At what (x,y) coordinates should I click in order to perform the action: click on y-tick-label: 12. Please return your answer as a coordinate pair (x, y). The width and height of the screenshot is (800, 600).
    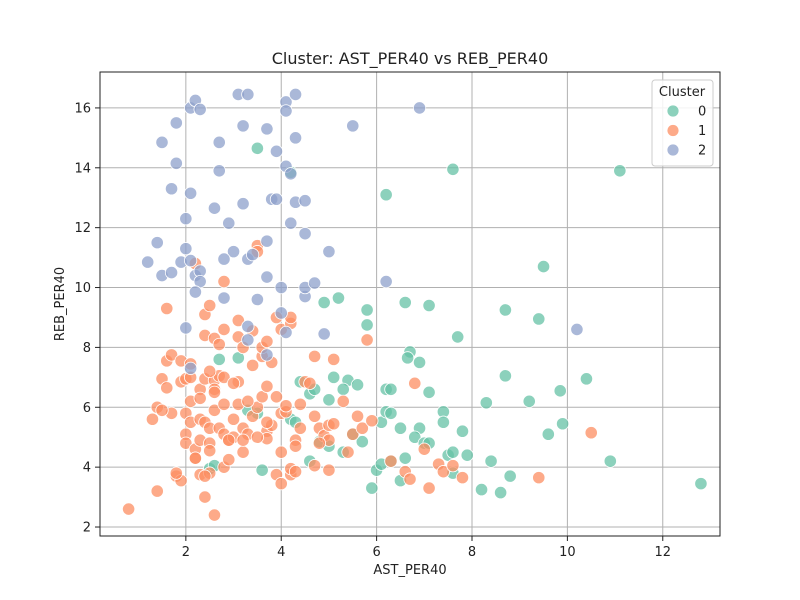
    Looking at the image, I should click on (82, 228).